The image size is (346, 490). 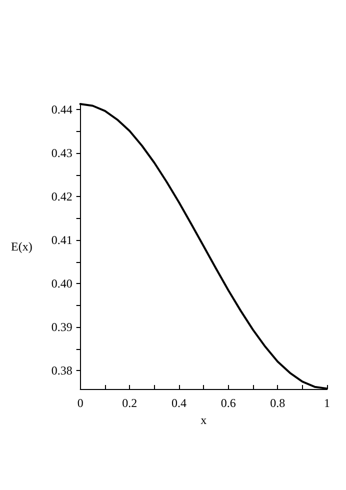 What do you see at coordinates (61, 153) in the screenshot?
I see `y-tick-label: 0.43` at bounding box center [61, 153].